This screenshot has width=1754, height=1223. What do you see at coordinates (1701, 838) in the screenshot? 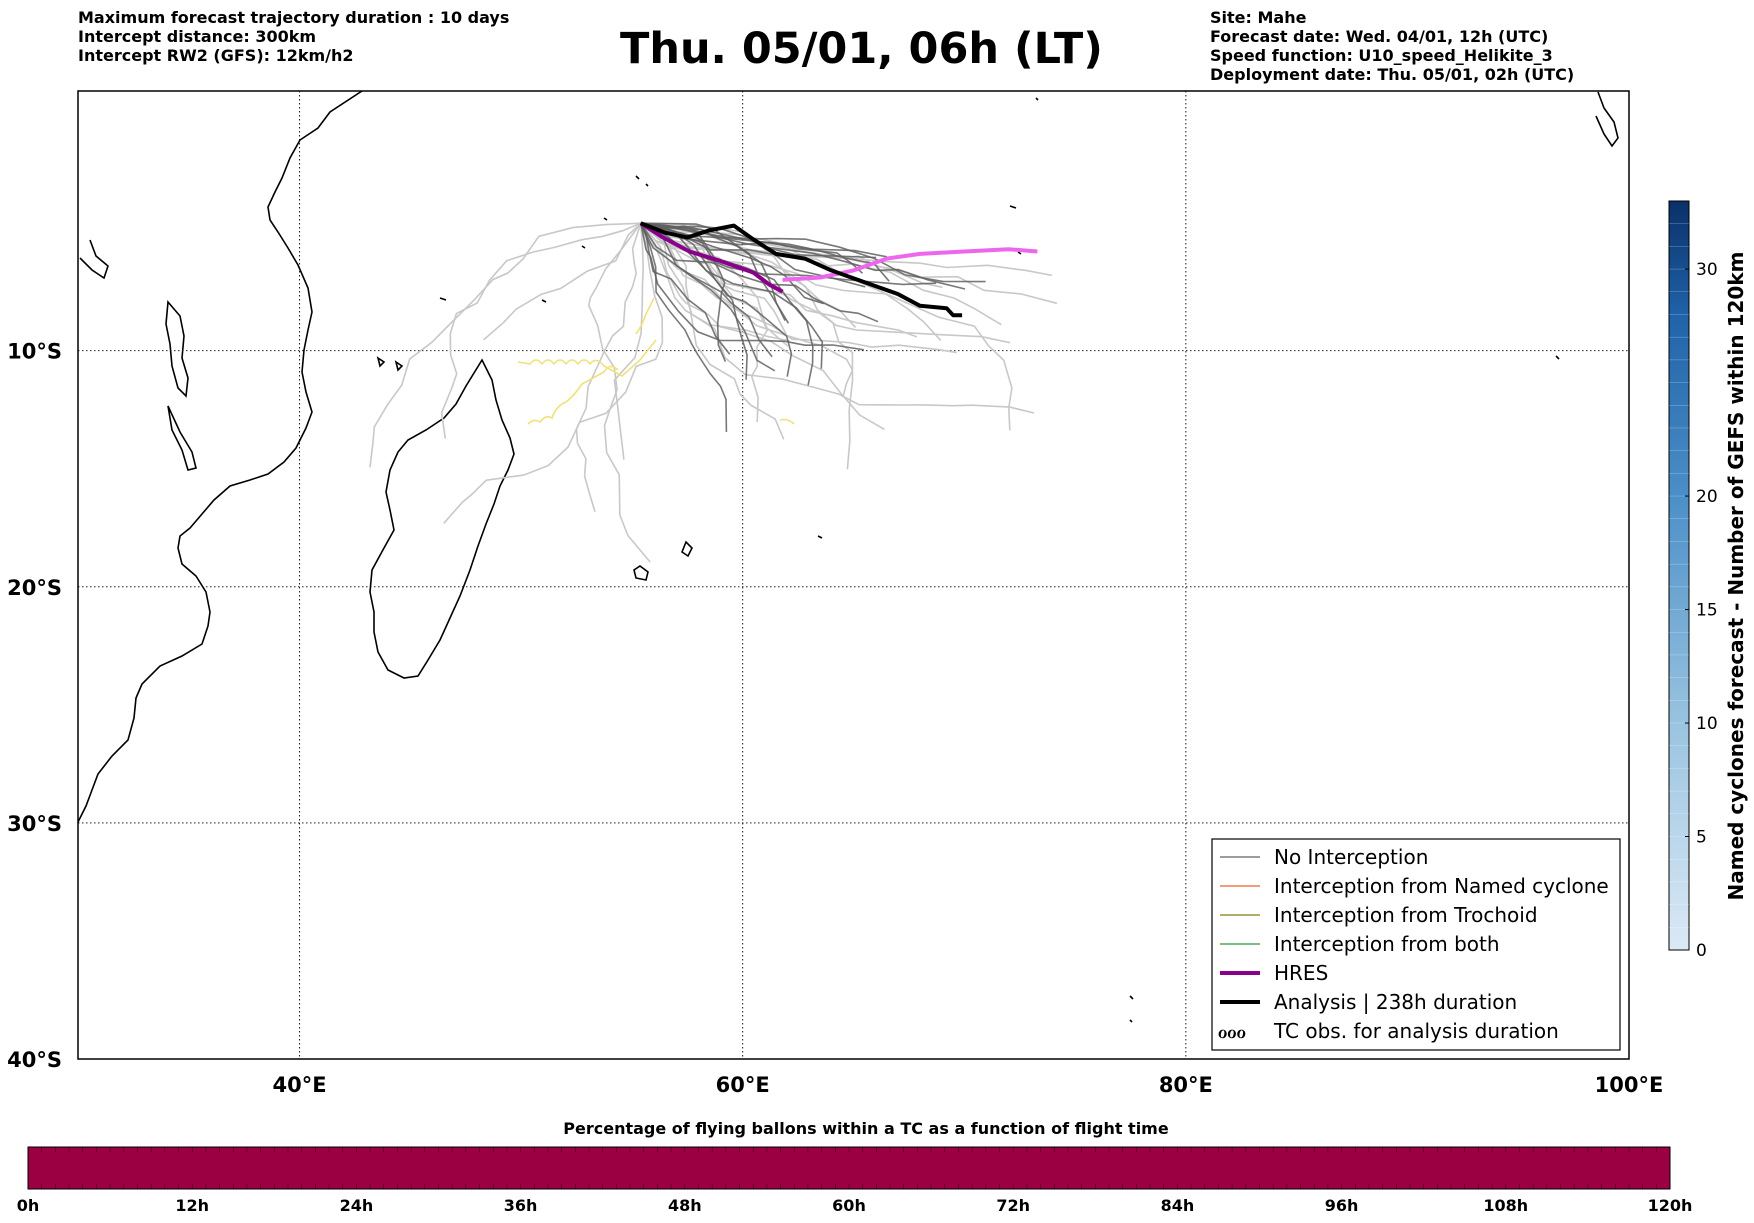
I see `colorbar-tick-label: 5` at bounding box center [1701, 838].